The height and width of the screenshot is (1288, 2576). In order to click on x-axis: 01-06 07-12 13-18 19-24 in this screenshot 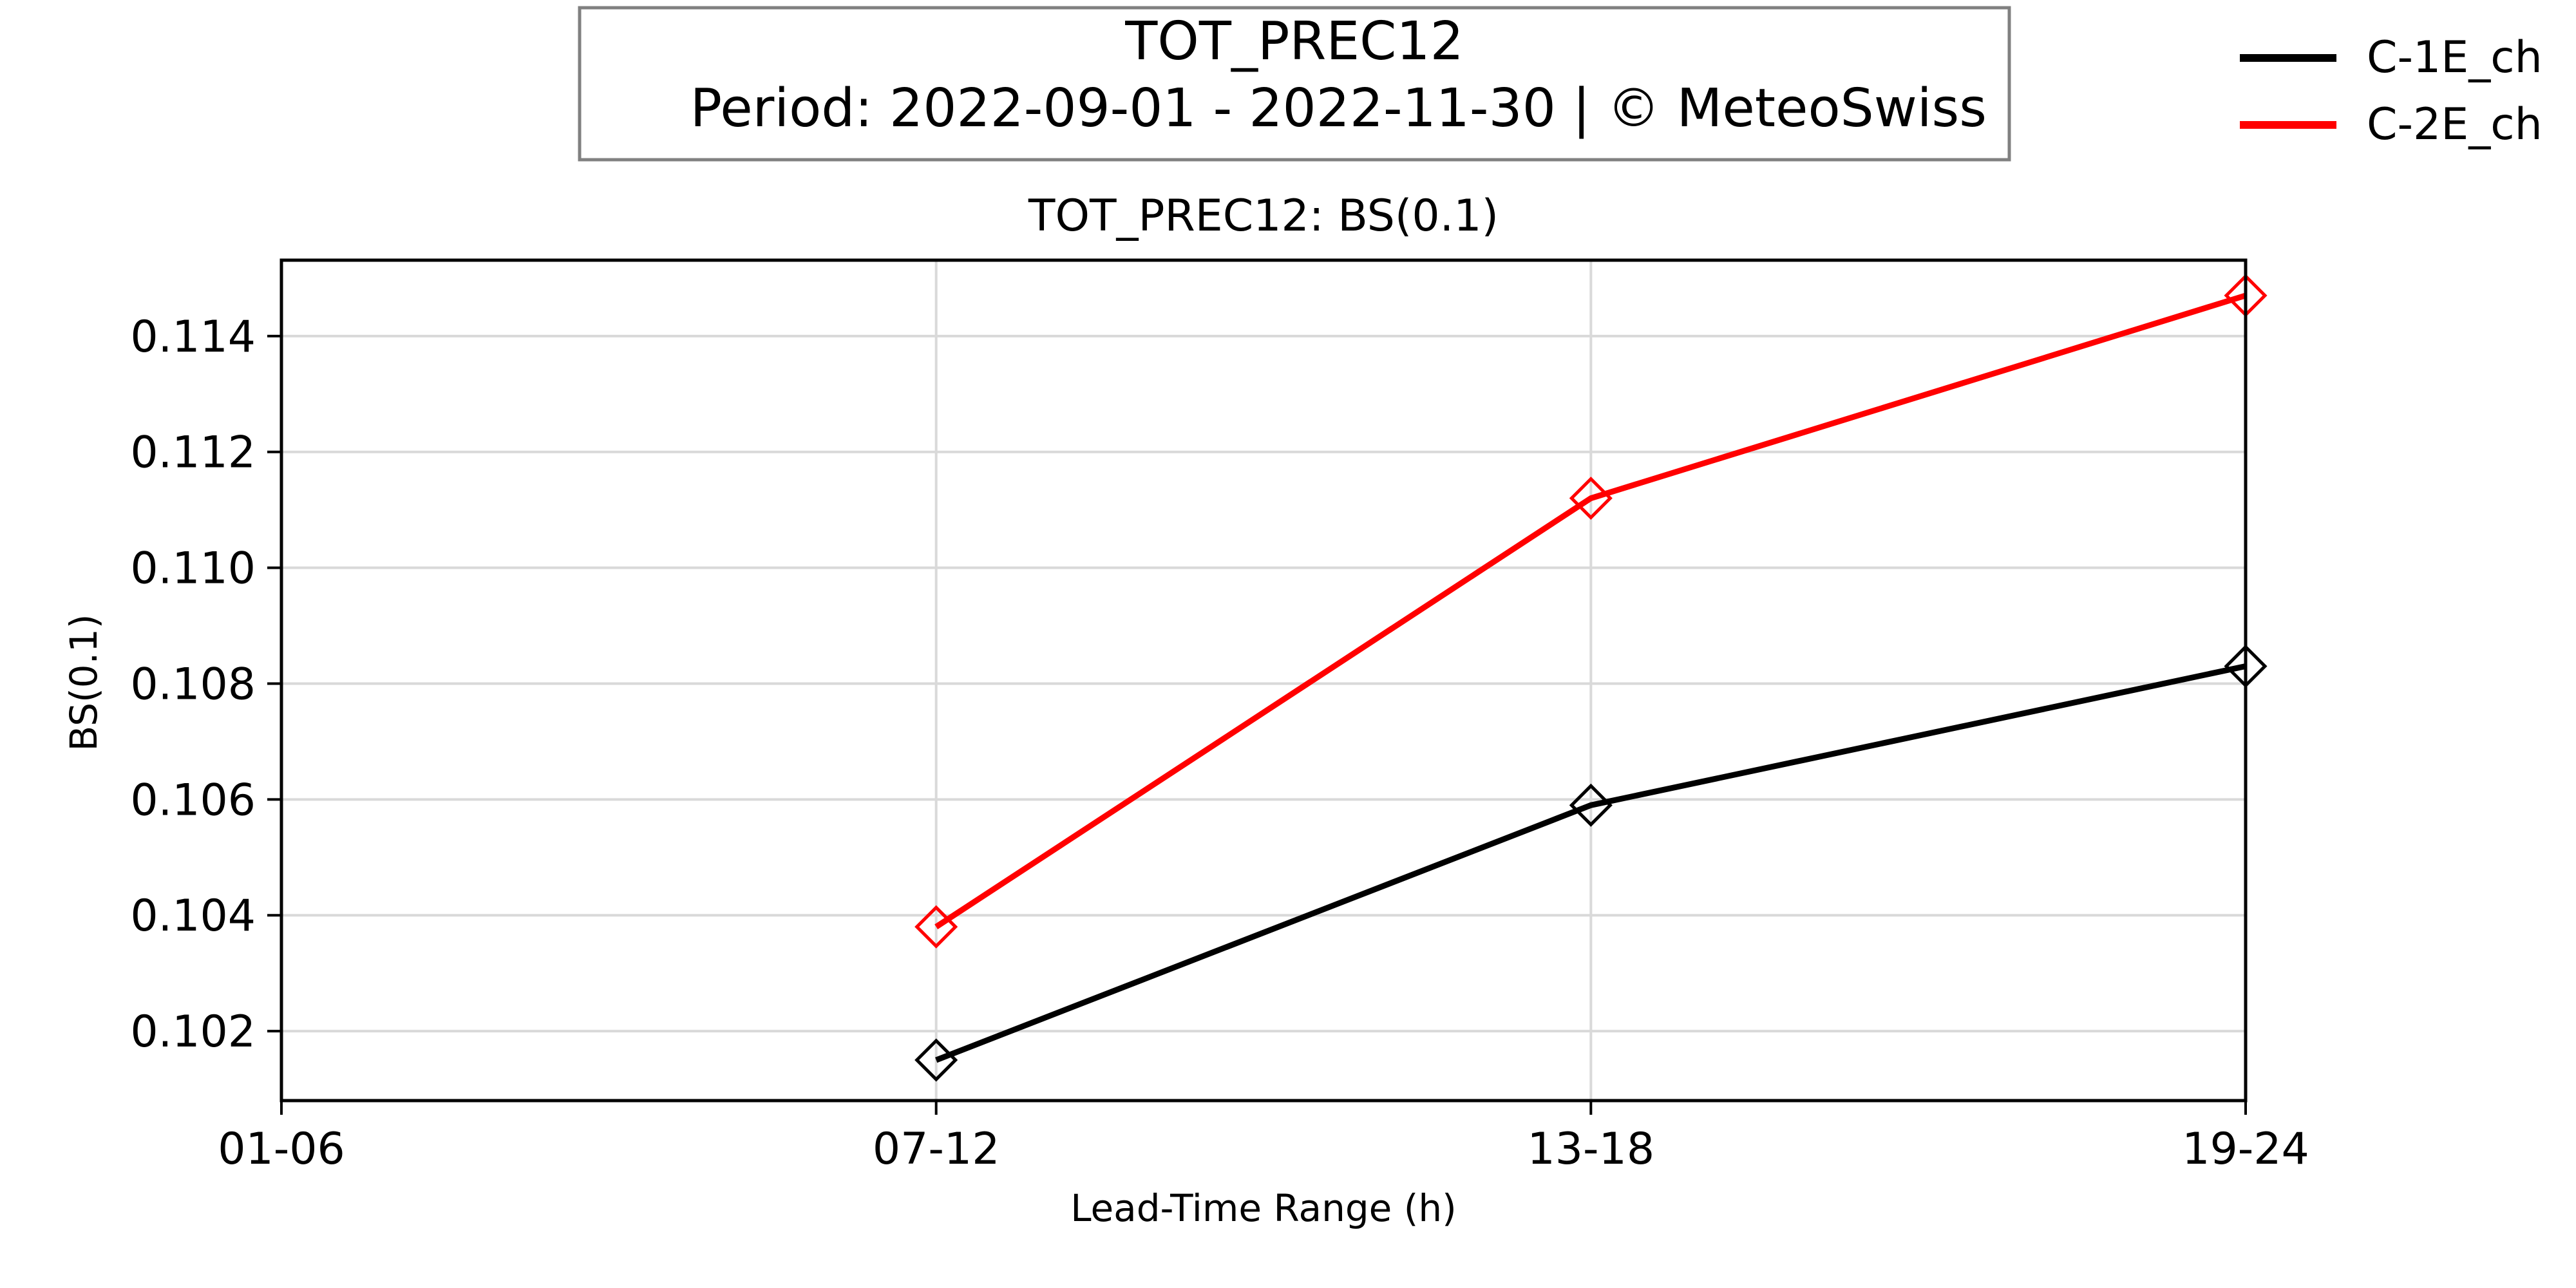, I will do `click(1263, 1138)`.